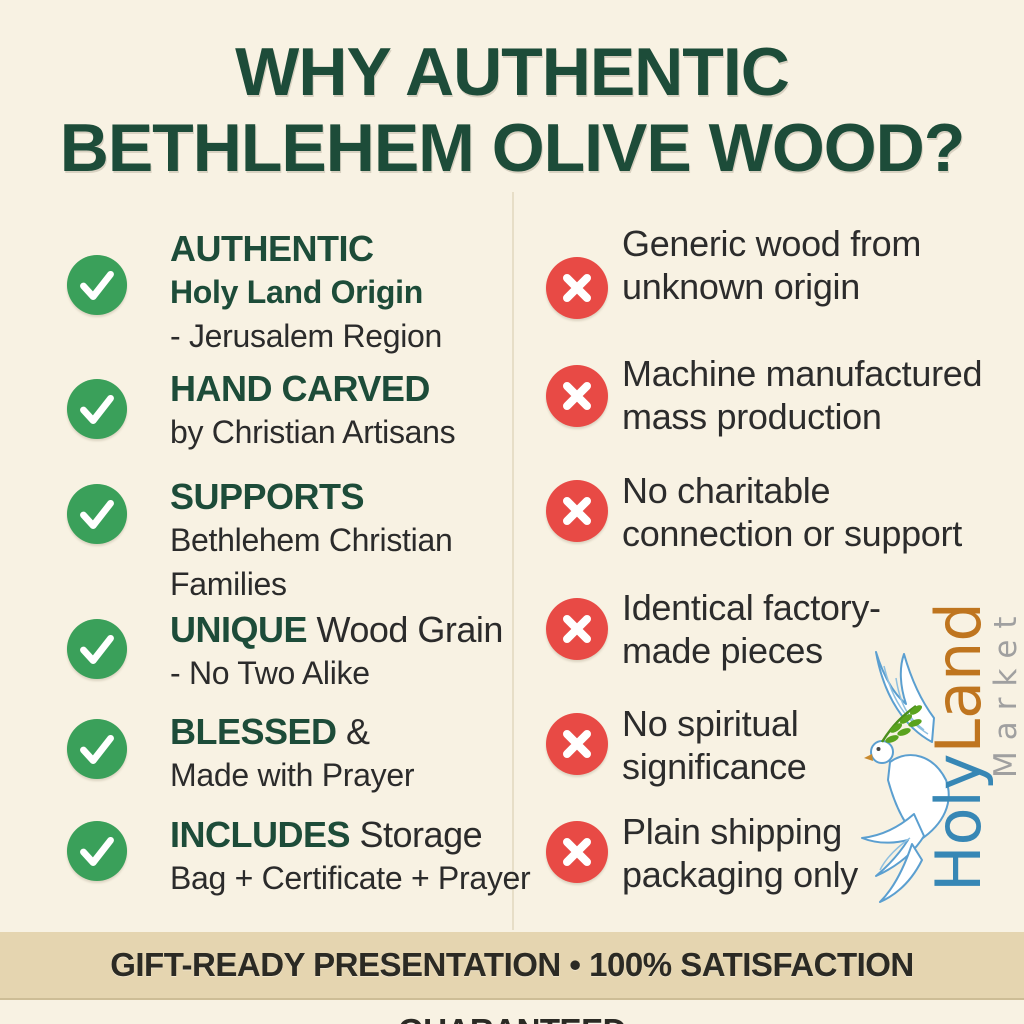 The height and width of the screenshot is (1024, 1024). Describe the element at coordinates (771, 265) in the screenshot. I see `drawback-item: Generic wood from unknown origin` at that location.